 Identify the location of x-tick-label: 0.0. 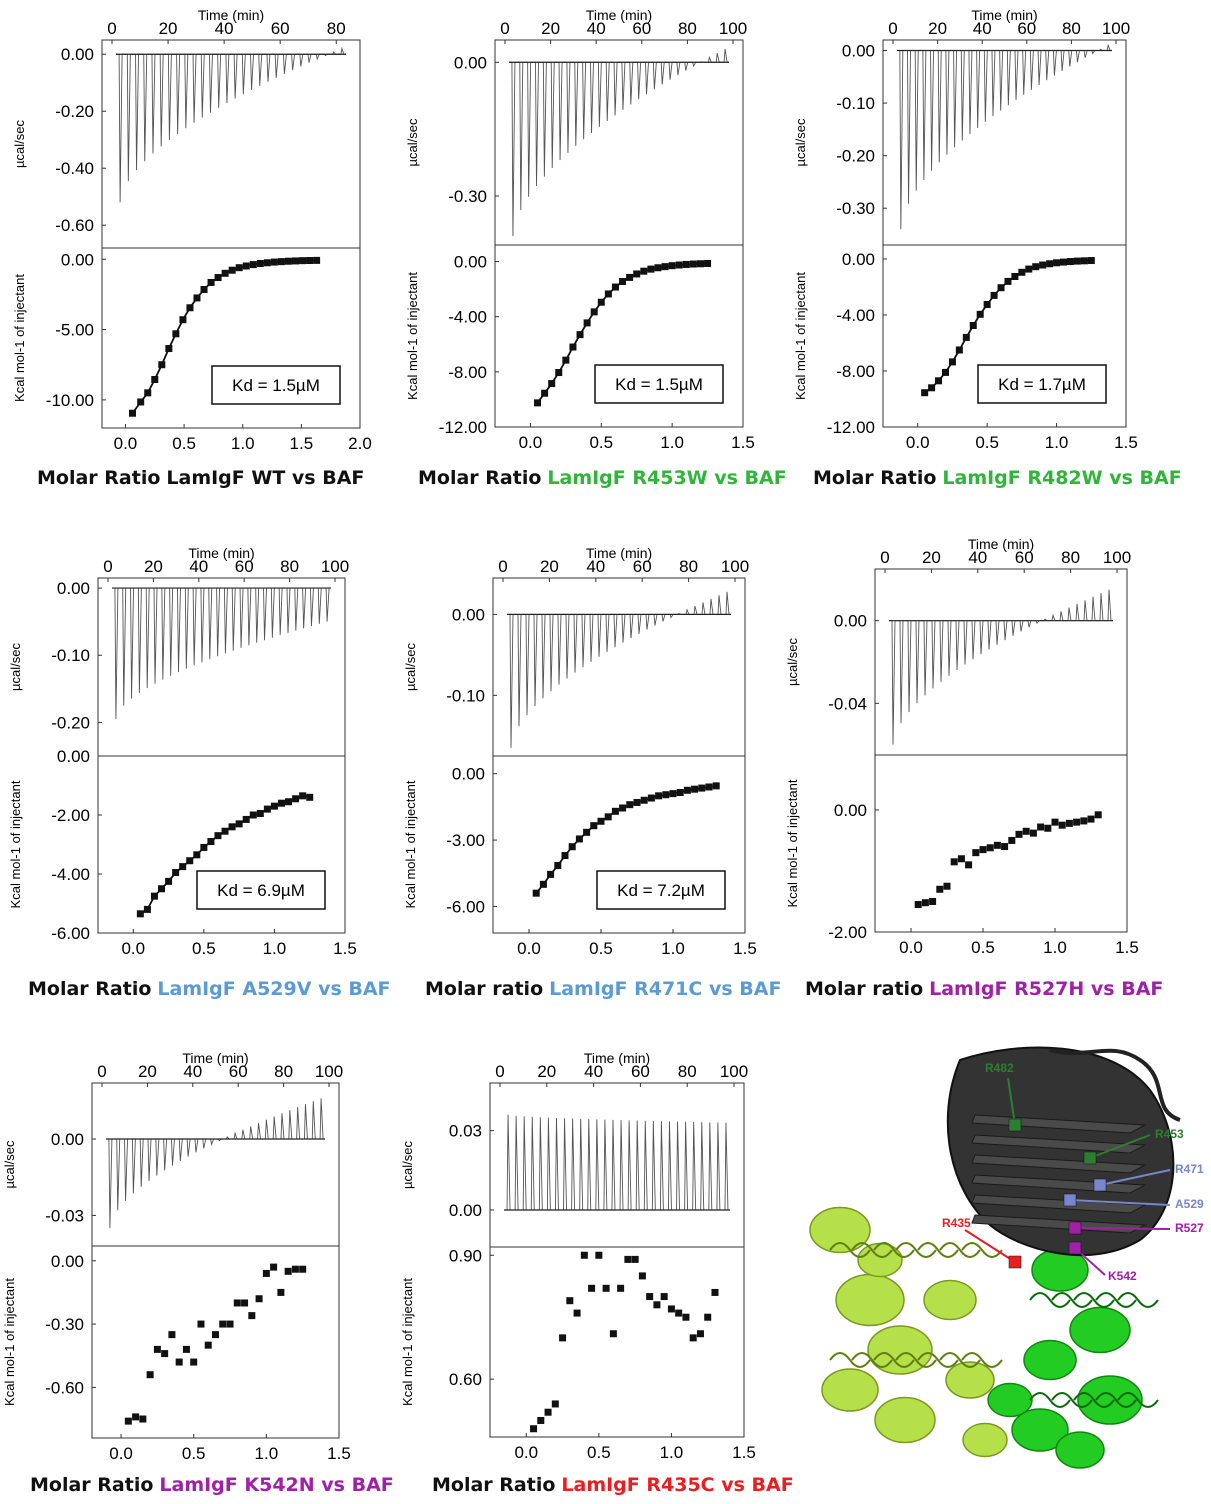
(126, 443).